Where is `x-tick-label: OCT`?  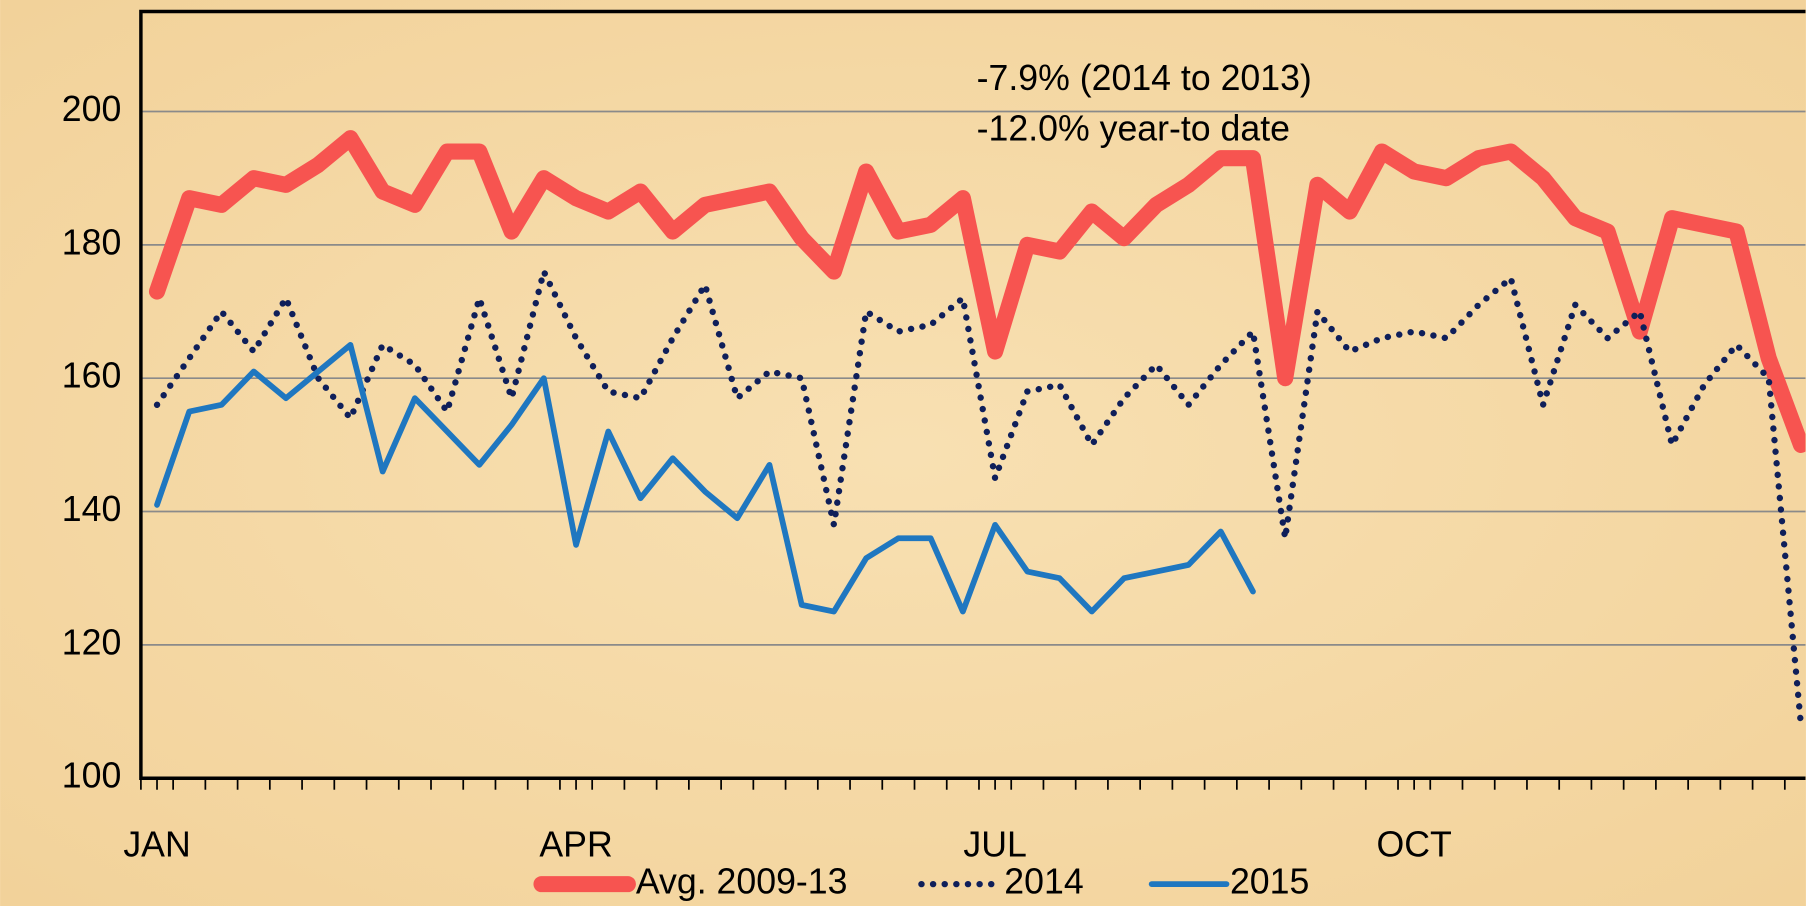
x-tick-label: OCT is located at coordinates (1413, 845).